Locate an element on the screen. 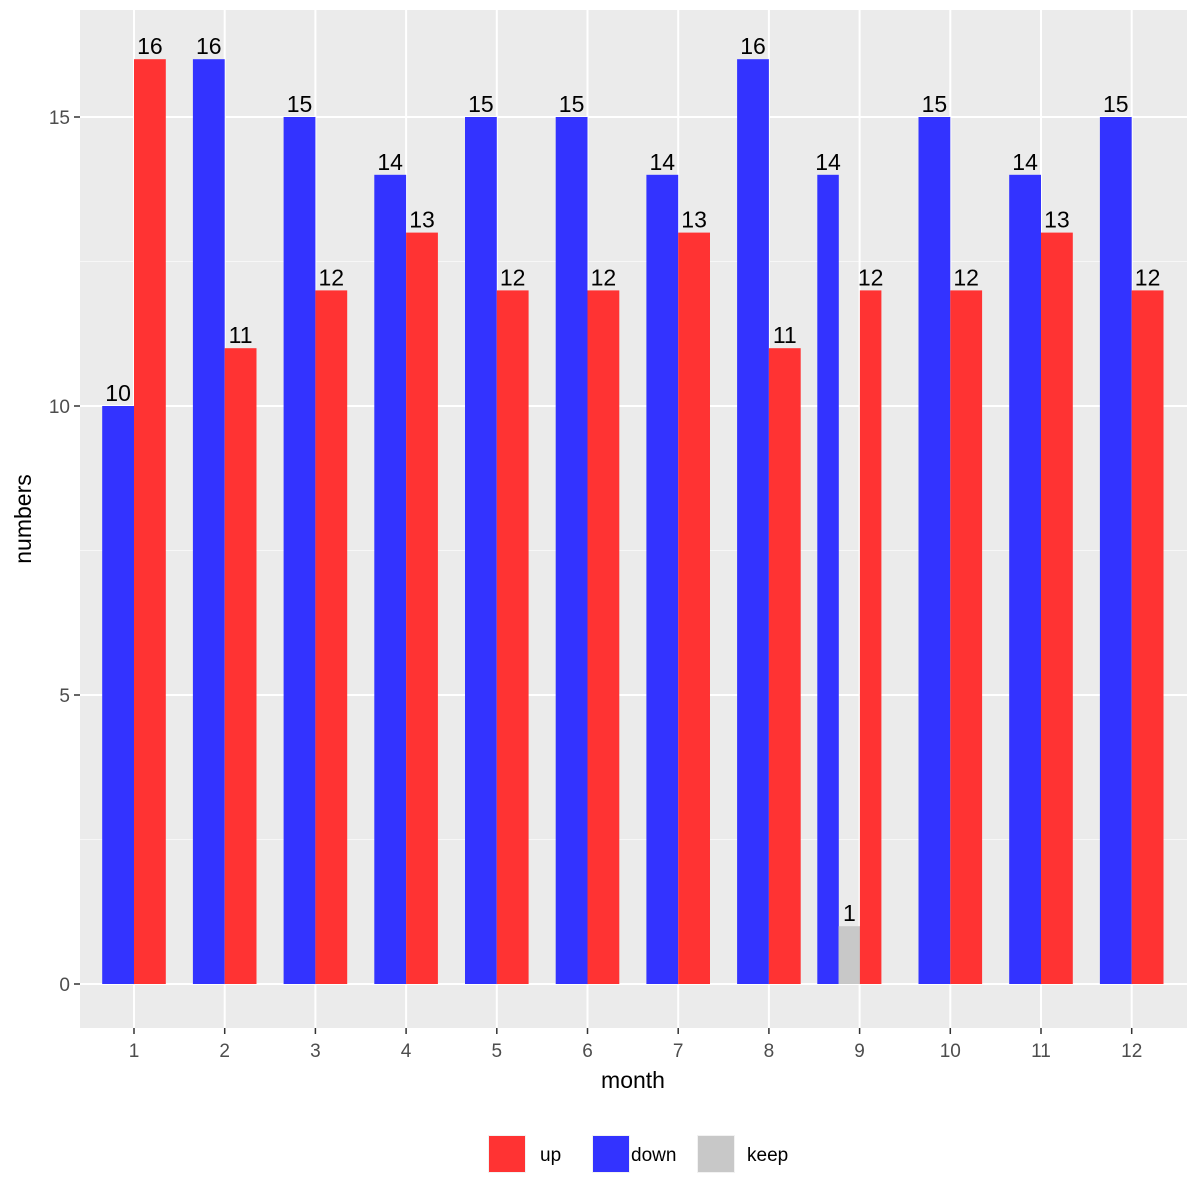 The image size is (1200, 1201). y-axis: 0 5 10 15 is located at coordinates (64, 552).